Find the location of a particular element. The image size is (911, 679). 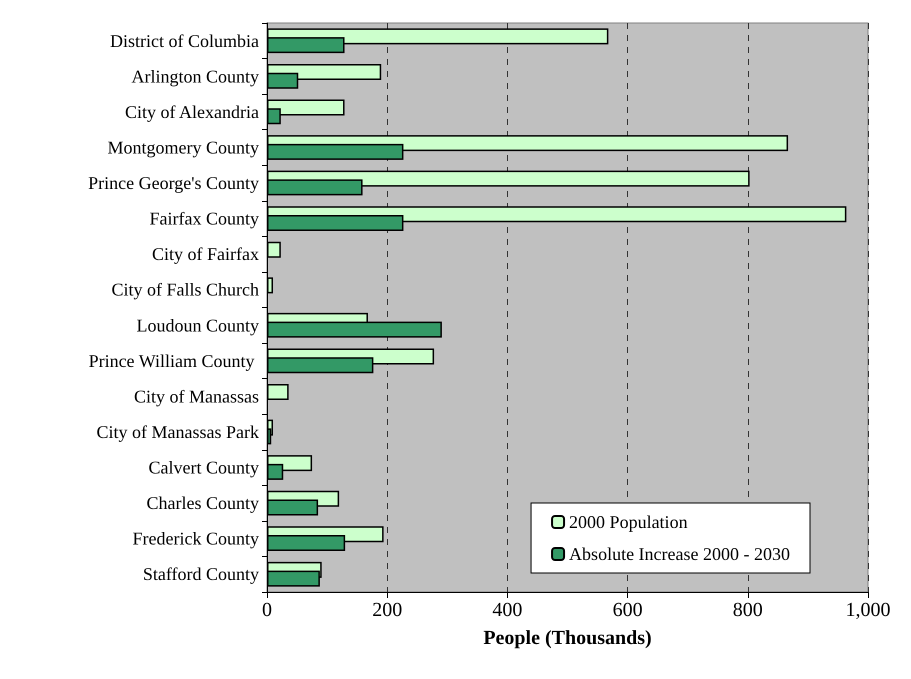

x-tick-label: 200 is located at coordinates (387, 610).